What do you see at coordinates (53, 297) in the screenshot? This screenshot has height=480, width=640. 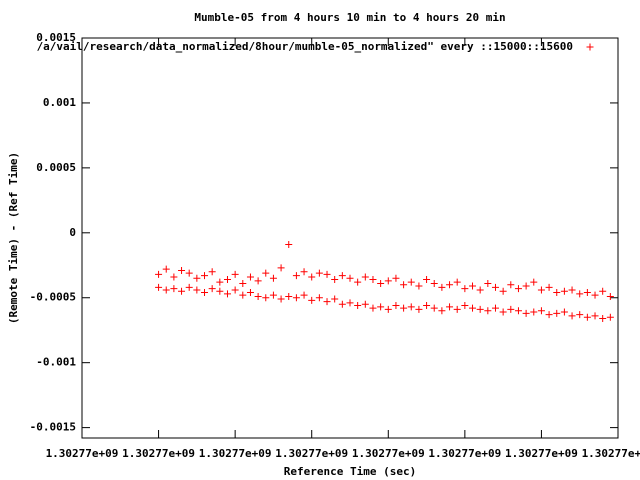 I see `y-tick-label: -0.0005` at bounding box center [53, 297].